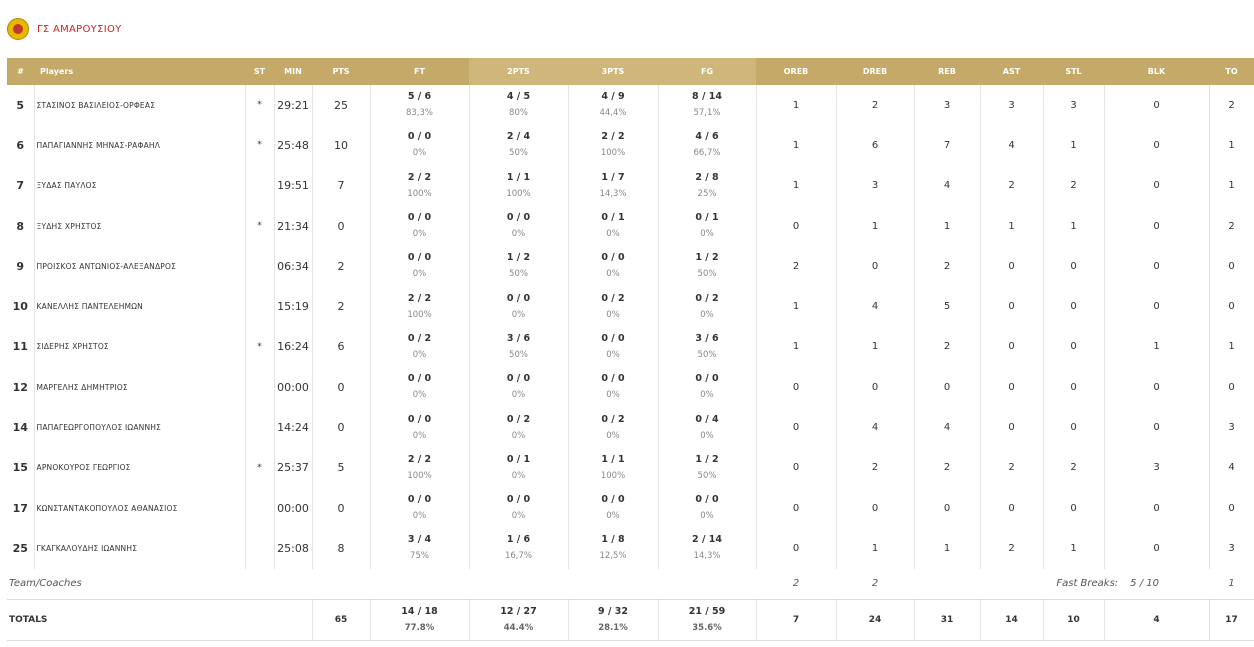 The height and width of the screenshot is (647, 1254). Describe the element at coordinates (260, 467) in the screenshot. I see `starter-marker: *` at that location.